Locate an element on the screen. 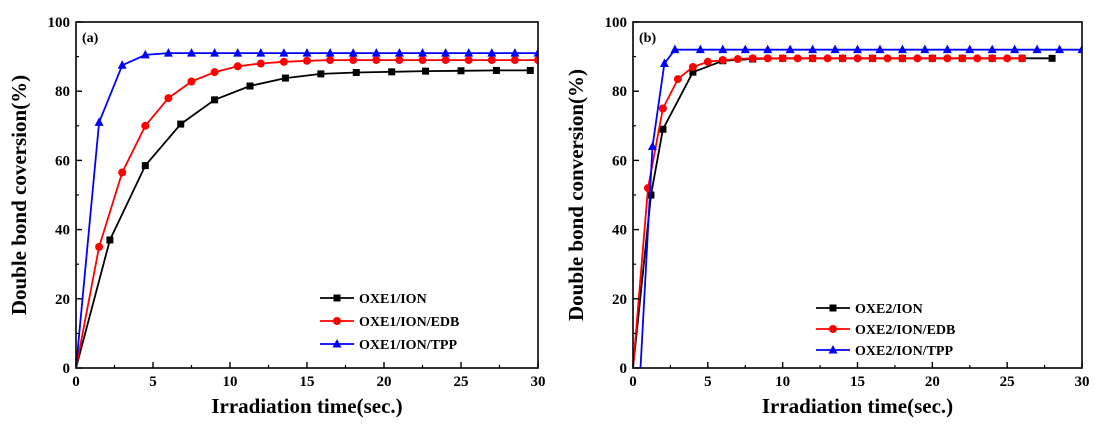  legend-item: OXE2/ION is located at coordinates (869, 309).